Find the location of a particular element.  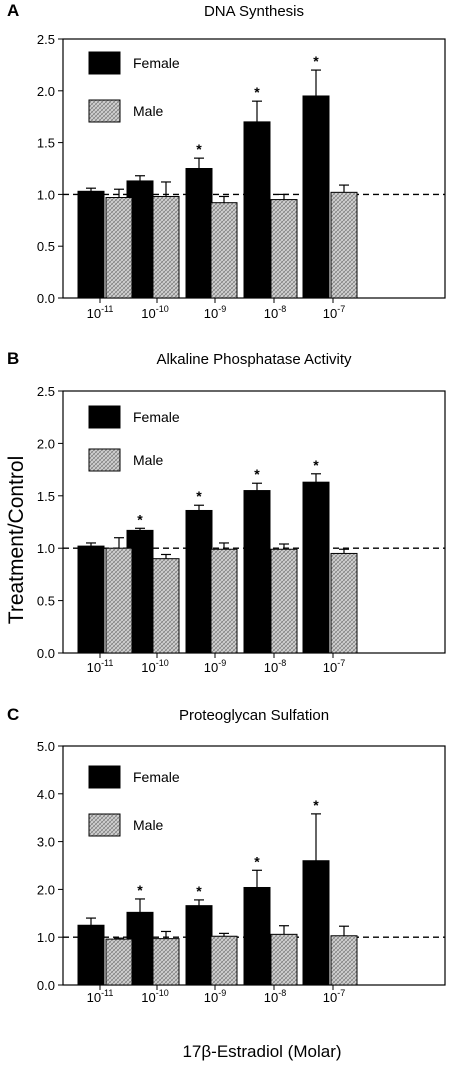

panel-title: Alkaline Phosphatase Activity is located at coordinates (254, 359).